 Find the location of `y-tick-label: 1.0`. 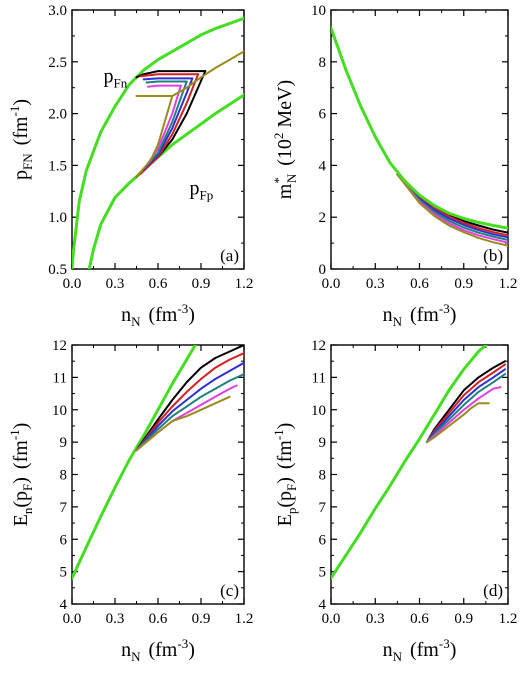

y-tick-label: 1.0 is located at coordinates (57, 218).